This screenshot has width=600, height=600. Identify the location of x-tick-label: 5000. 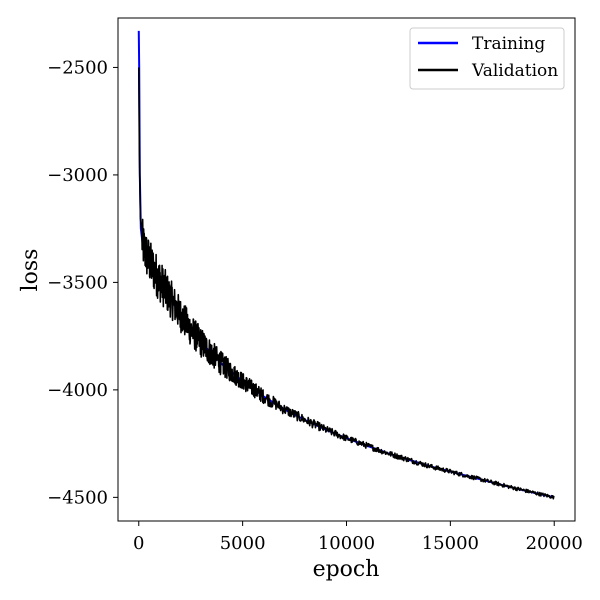
(243, 543).